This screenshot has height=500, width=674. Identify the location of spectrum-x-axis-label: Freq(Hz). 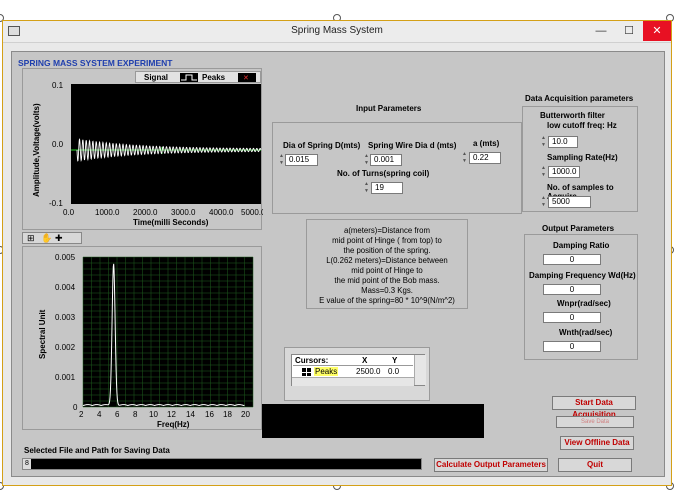
(173, 424).